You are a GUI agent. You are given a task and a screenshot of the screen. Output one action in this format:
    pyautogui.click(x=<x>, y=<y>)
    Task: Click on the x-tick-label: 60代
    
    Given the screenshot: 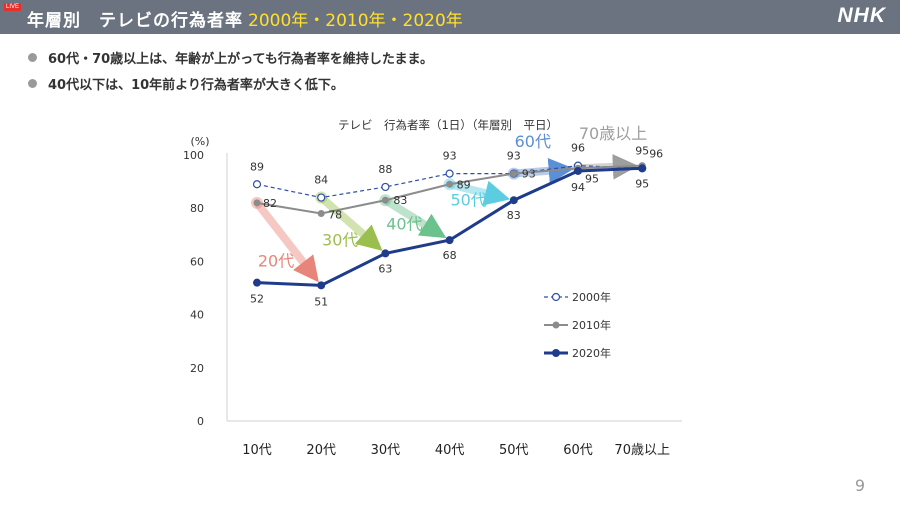 What is the action you would take?
    pyautogui.click(x=578, y=450)
    